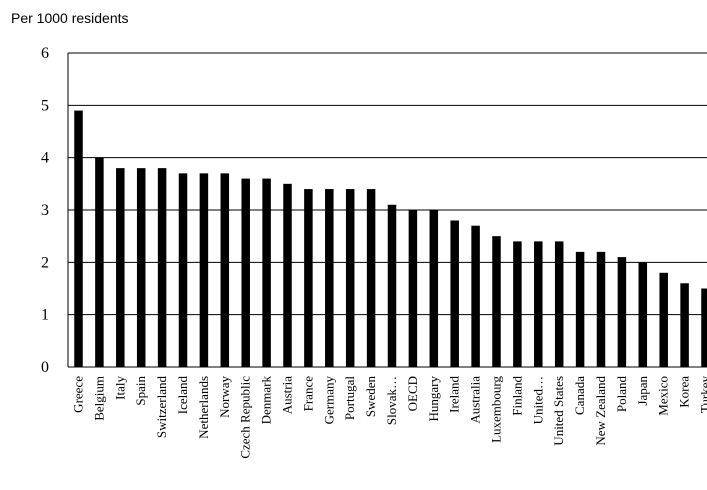  I want to click on x-tick-label: OECD, so click(412, 393).